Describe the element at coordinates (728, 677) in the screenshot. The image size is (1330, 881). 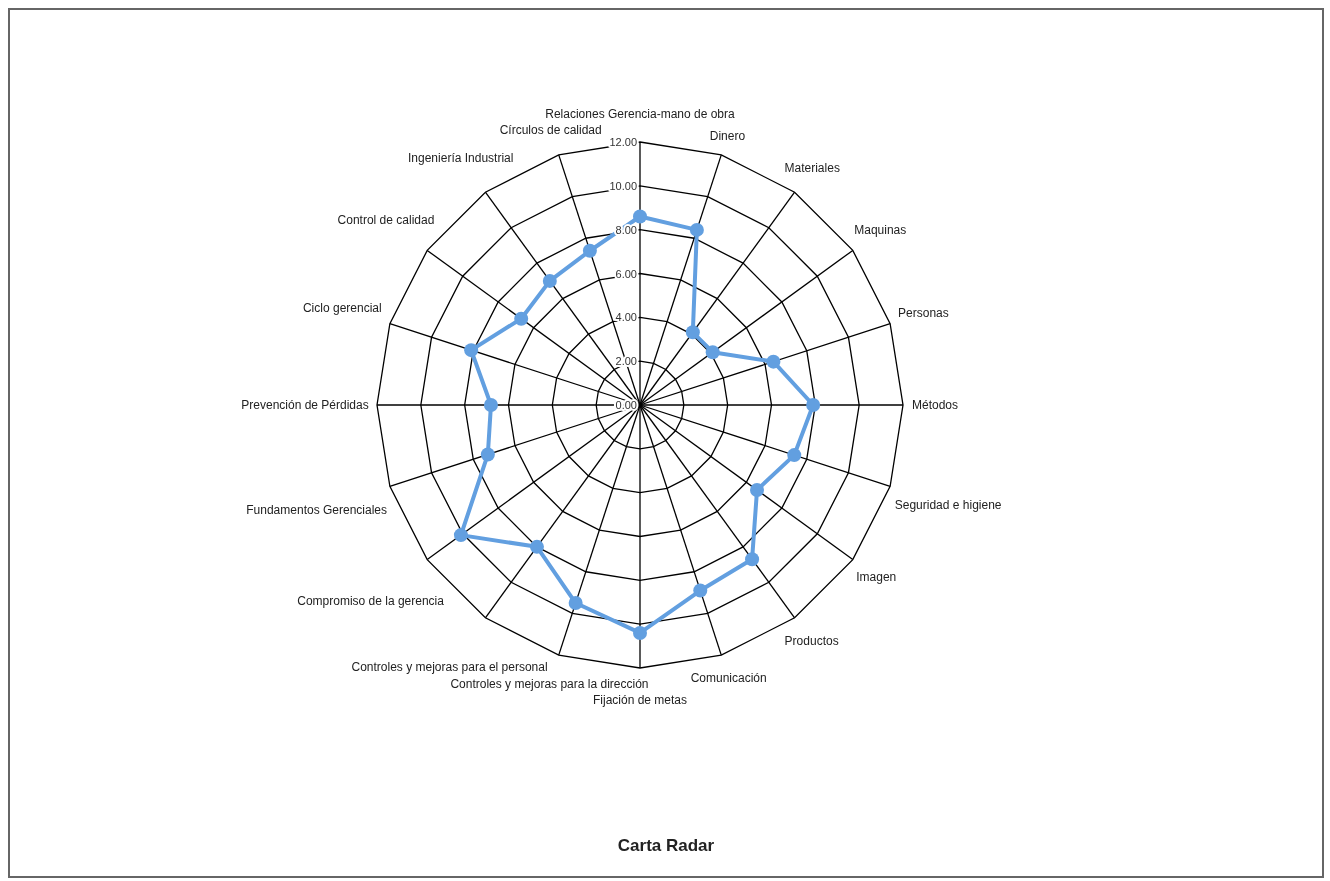
I see `spoke-label: Comunicación` at that location.